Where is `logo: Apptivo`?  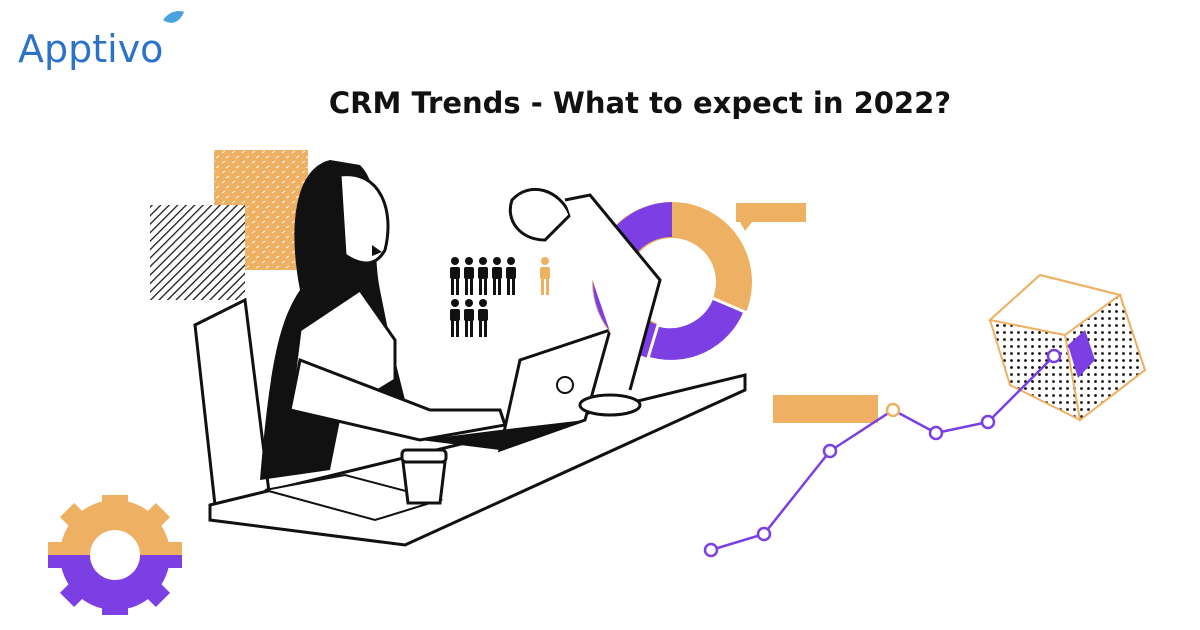 logo: Apptivo is located at coordinates (101, 40).